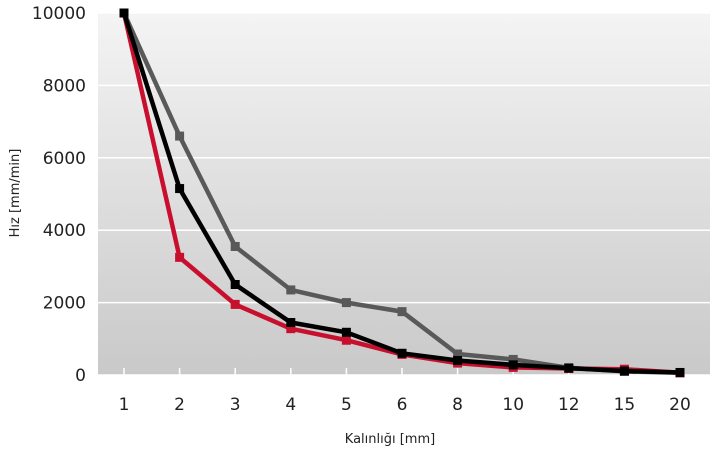  Describe the element at coordinates (290, 405) in the screenshot. I see `x-tick-label: 4` at that location.